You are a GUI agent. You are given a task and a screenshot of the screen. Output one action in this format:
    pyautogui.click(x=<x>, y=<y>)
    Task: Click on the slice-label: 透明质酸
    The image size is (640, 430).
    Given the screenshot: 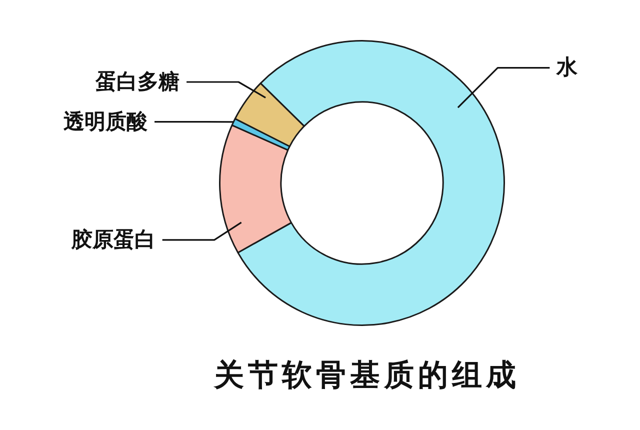 What is the action you would take?
    pyautogui.click(x=106, y=121)
    